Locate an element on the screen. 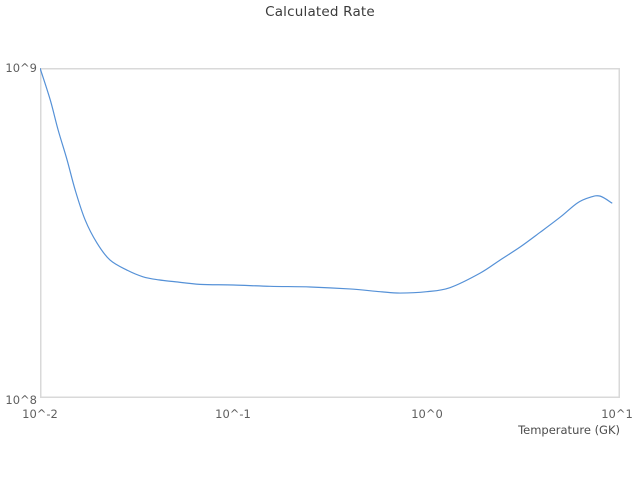  y-tick-label-1e9: 10^9 is located at coordinates (21, 68).